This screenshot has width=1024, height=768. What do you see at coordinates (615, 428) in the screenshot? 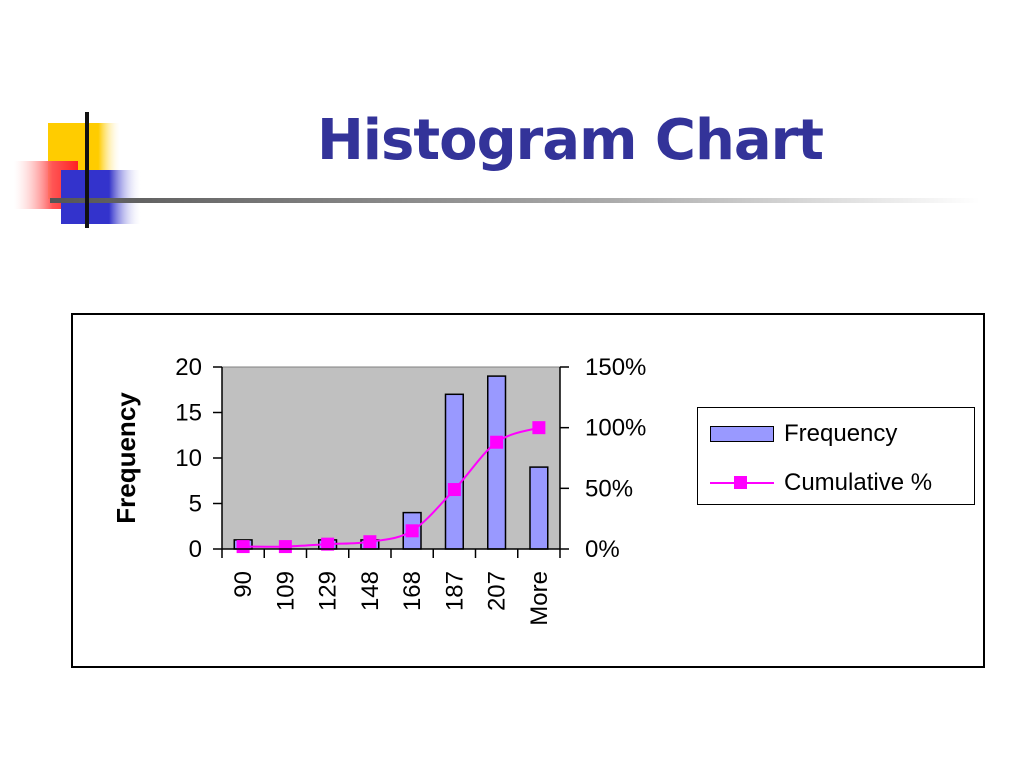
I see `y2-tick-label: 100%` at bounding box center [615, 428].